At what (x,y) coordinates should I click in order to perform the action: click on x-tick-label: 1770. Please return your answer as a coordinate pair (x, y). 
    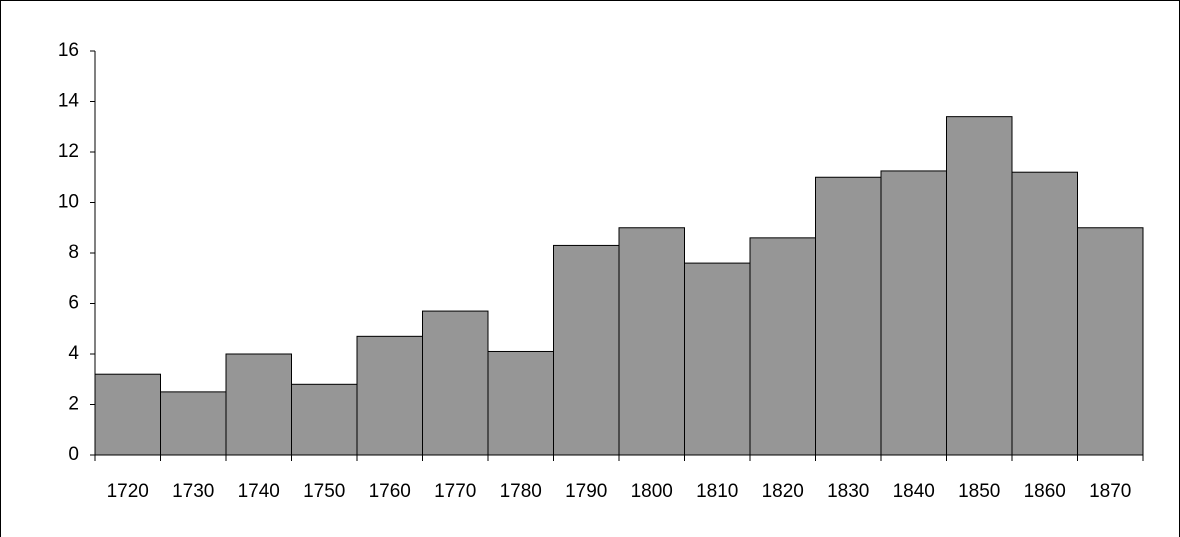
    Looking at the image, I should click on (455, 491).